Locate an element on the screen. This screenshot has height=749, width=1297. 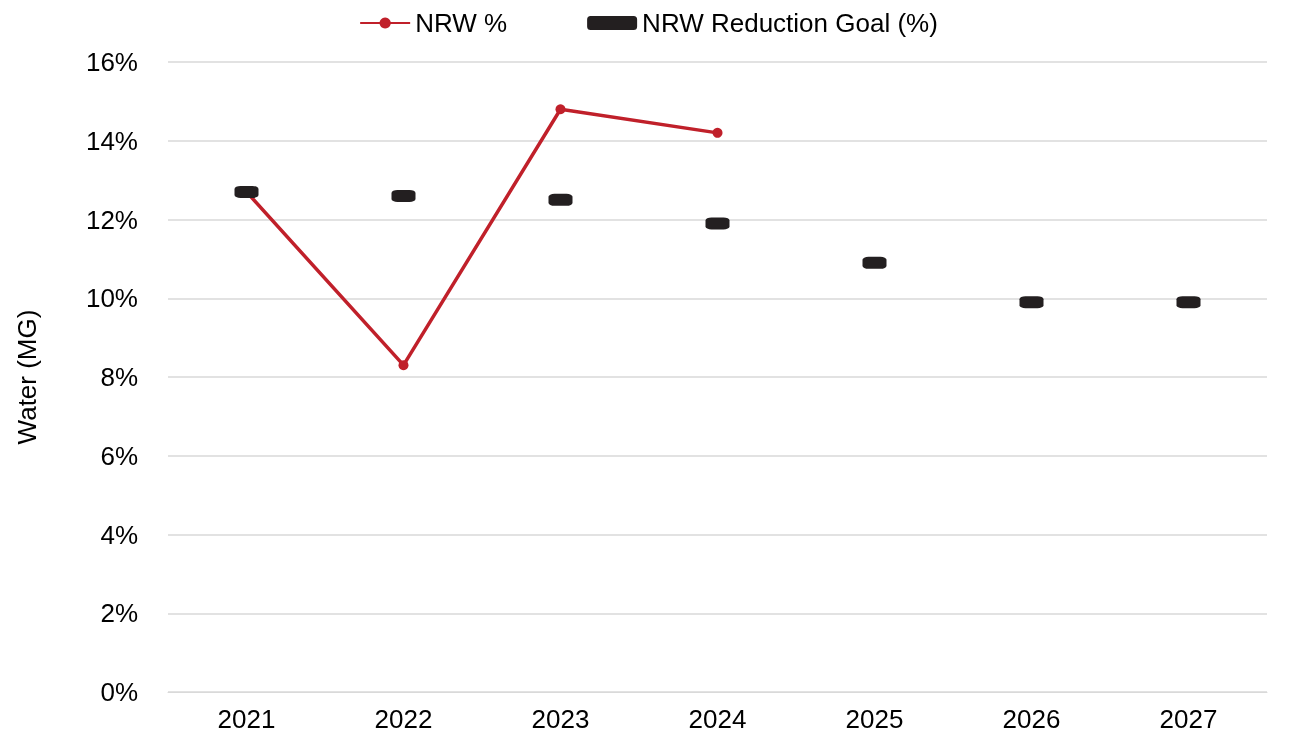
legend-label: NRW % is located at coordinates (461, 23).